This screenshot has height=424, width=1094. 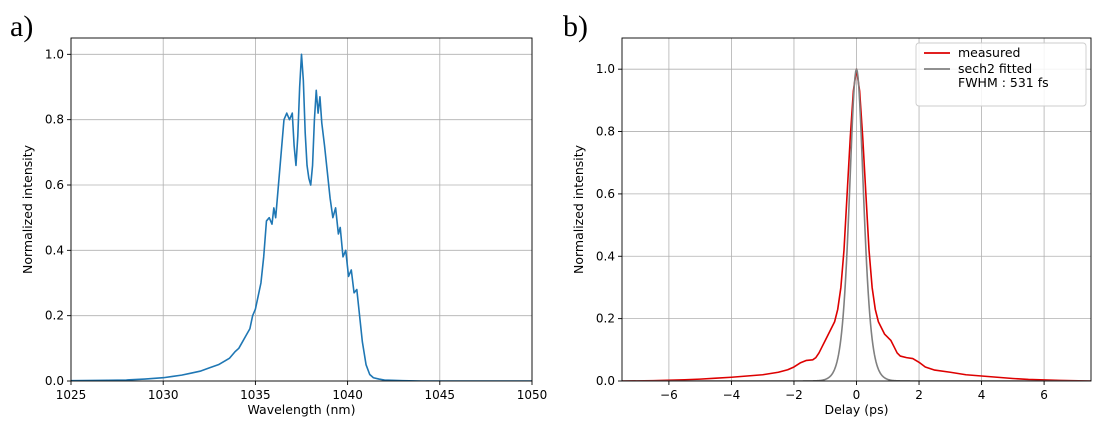 I want to click on x-axis-label: Delay (ps), so click(x=856, y=409).